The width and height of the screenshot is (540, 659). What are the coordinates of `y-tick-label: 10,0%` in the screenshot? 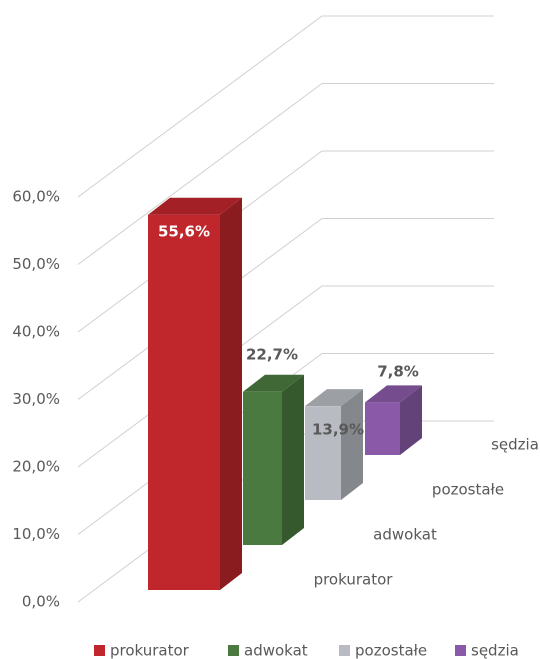 It's located at (36, 534).